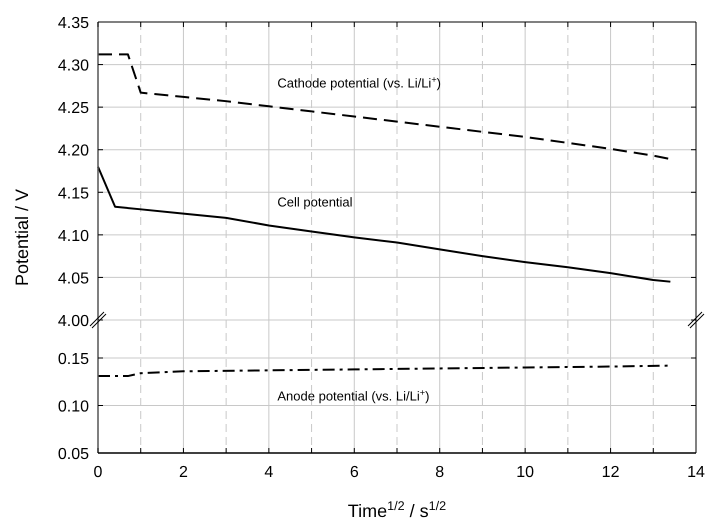 This screenshot has height=531, width=709. I want to click on x-tick-label: 4, so click(269, 472).